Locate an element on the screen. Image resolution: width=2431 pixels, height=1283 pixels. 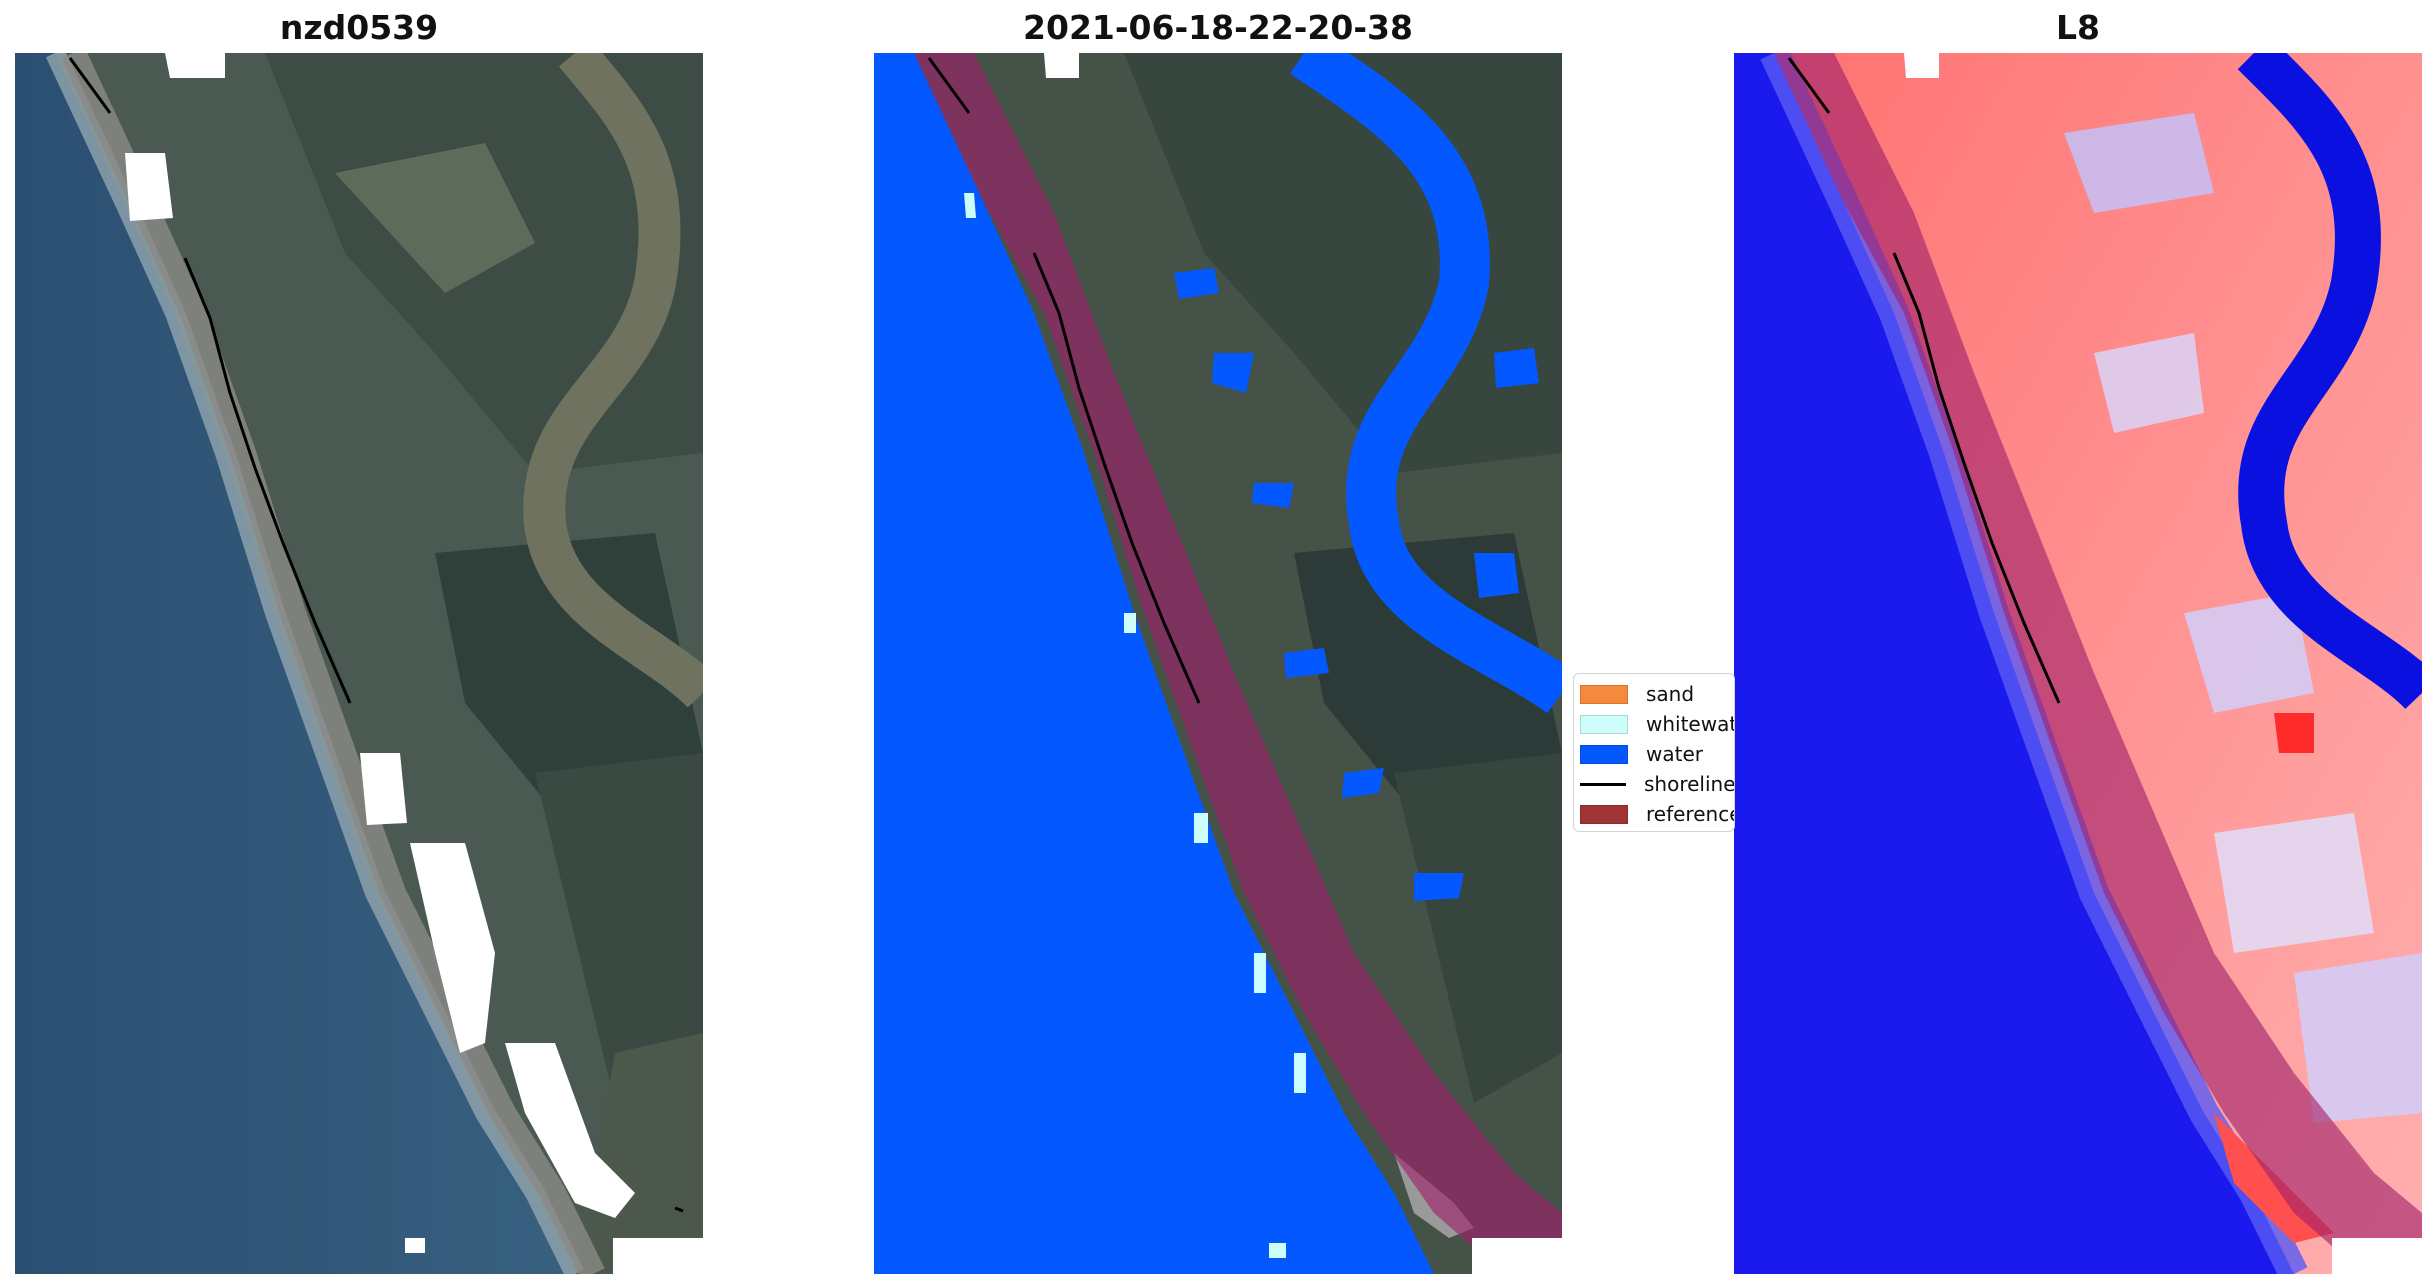
buffer-swatch is located at coordinates (1604, 814).